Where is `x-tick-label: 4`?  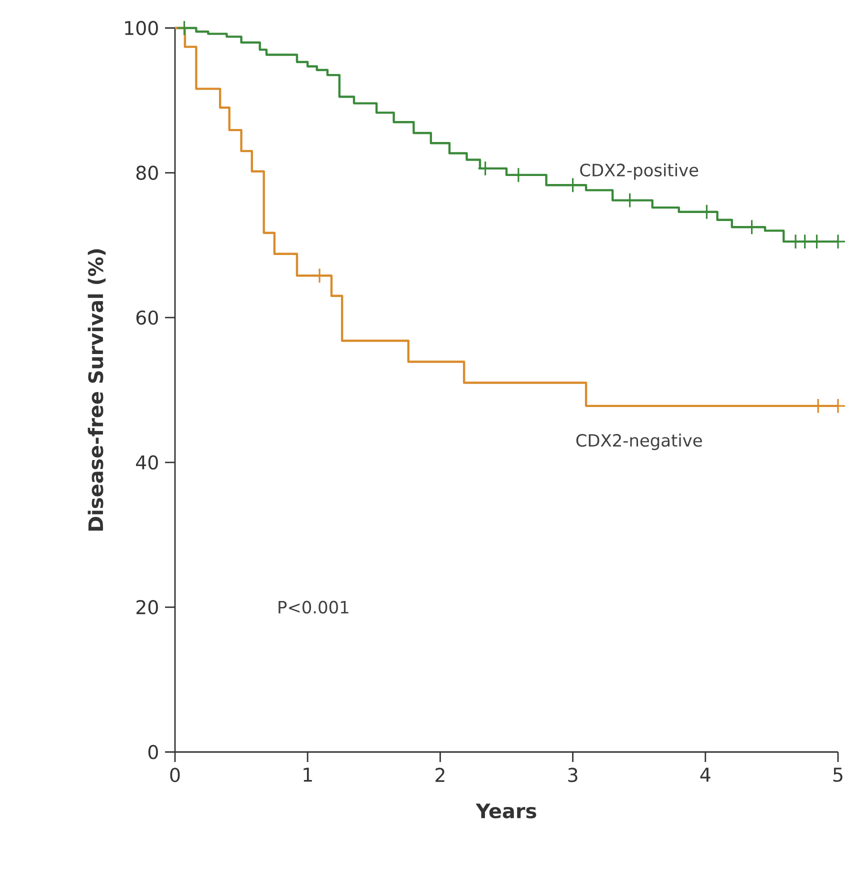 x-tick-label: 4 is located at coordinates (705, 775).